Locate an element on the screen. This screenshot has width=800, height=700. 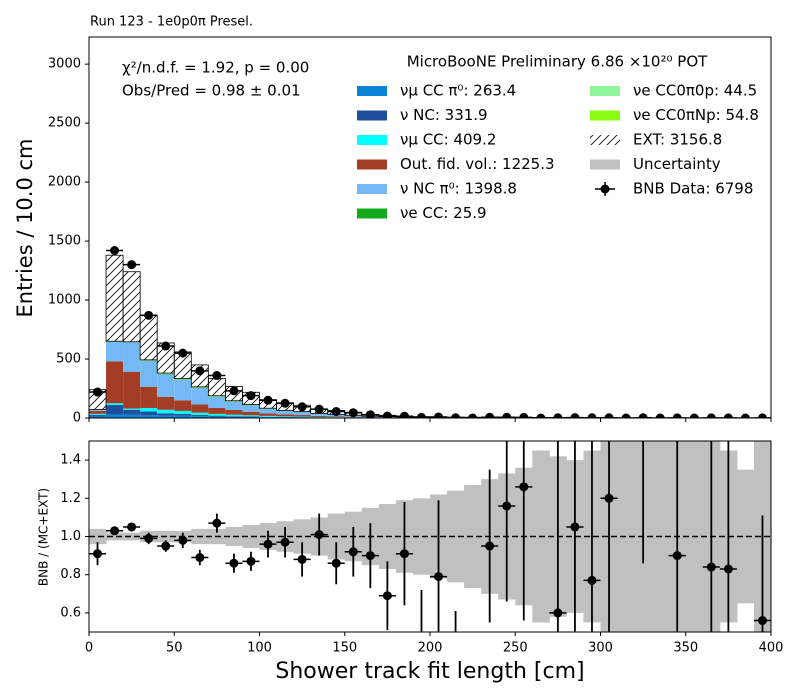
legend-label: Uncertainty is located at coordinates (677, 164).